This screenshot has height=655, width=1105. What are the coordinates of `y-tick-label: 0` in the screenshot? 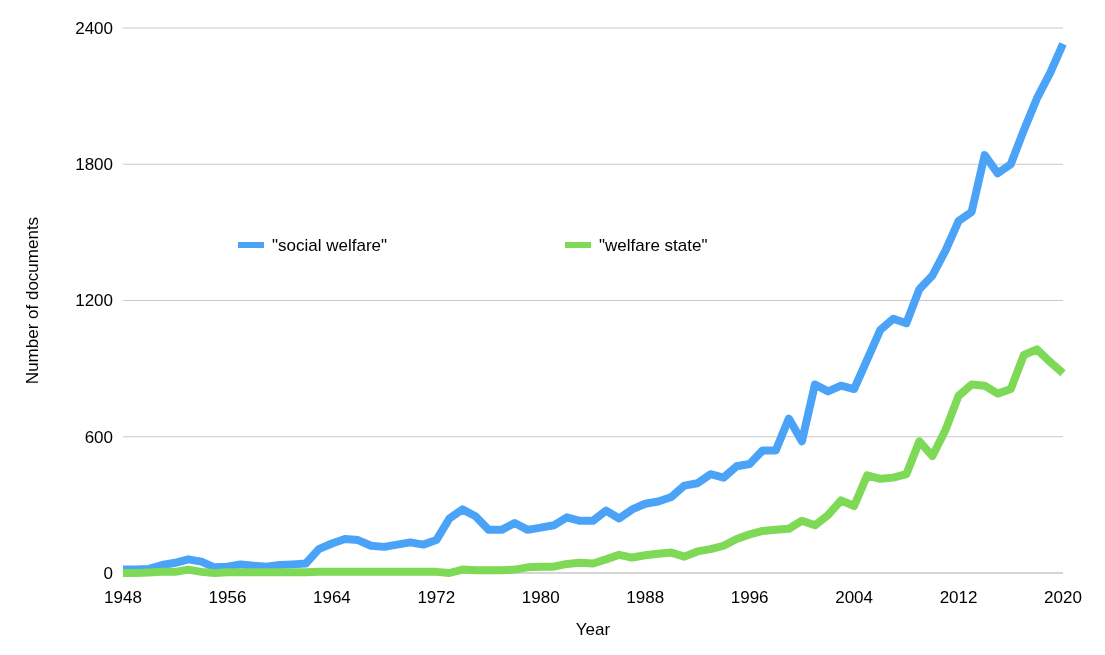 It's located at (108, 573).